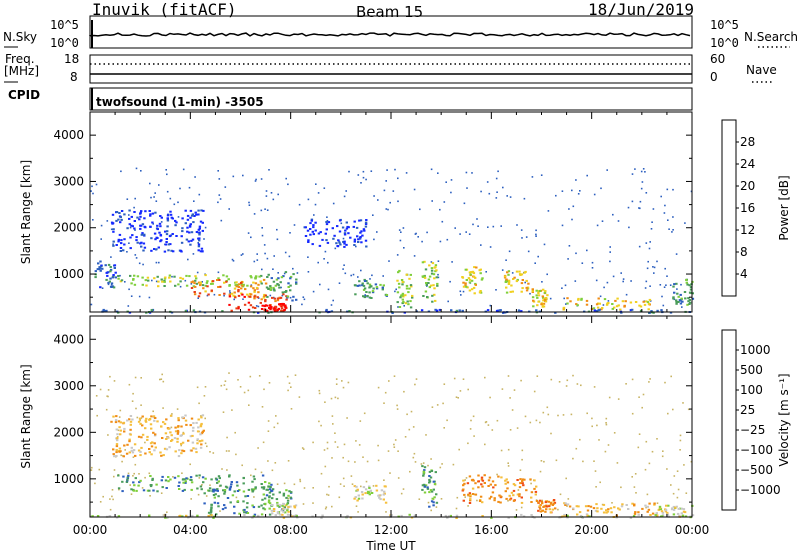  Describe the element at coordinates (190, 530) in the screenshot. I see `x-tick-label: 04:00` at that location.